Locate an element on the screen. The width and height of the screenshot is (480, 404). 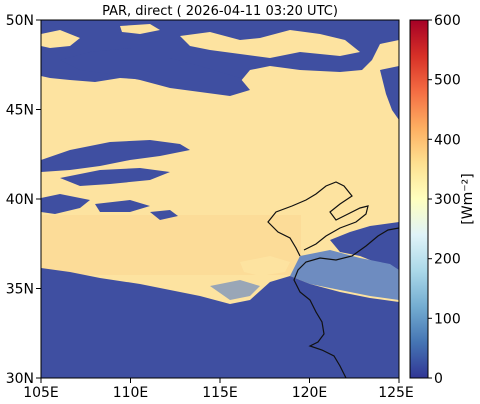
lon-tick-label: 110E is located at coordinates (131, 393).